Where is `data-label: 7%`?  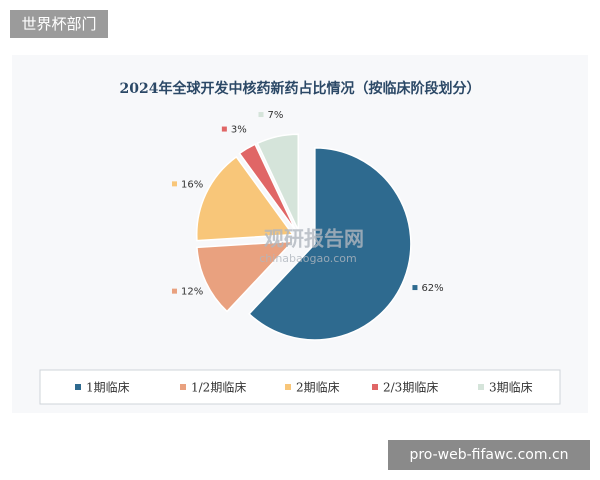 data-label: 7% is located at coordinates (276, 115).